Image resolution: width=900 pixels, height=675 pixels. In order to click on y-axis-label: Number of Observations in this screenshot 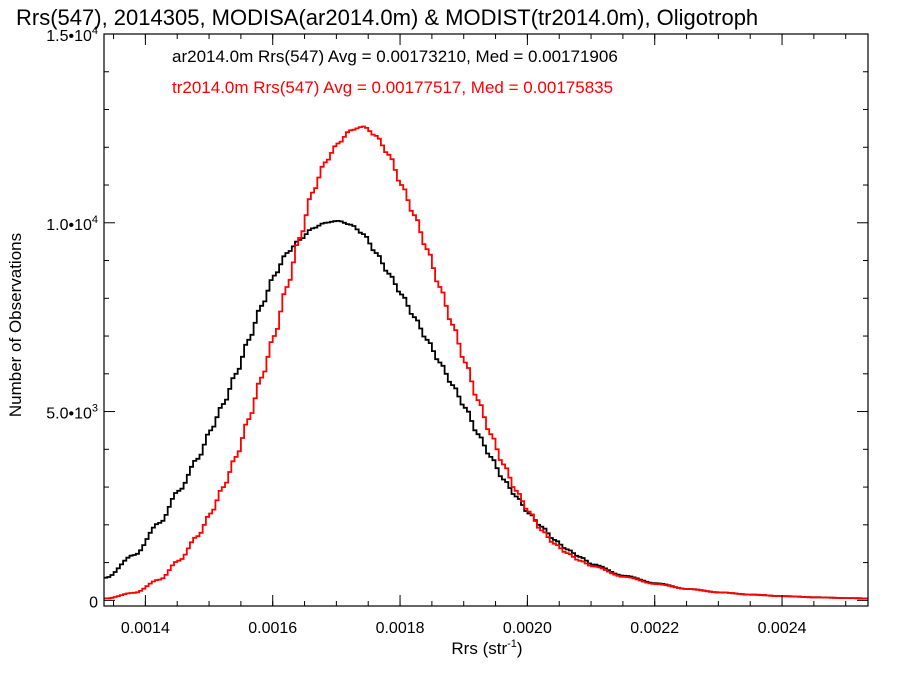, I will do `click(15, 325)`.